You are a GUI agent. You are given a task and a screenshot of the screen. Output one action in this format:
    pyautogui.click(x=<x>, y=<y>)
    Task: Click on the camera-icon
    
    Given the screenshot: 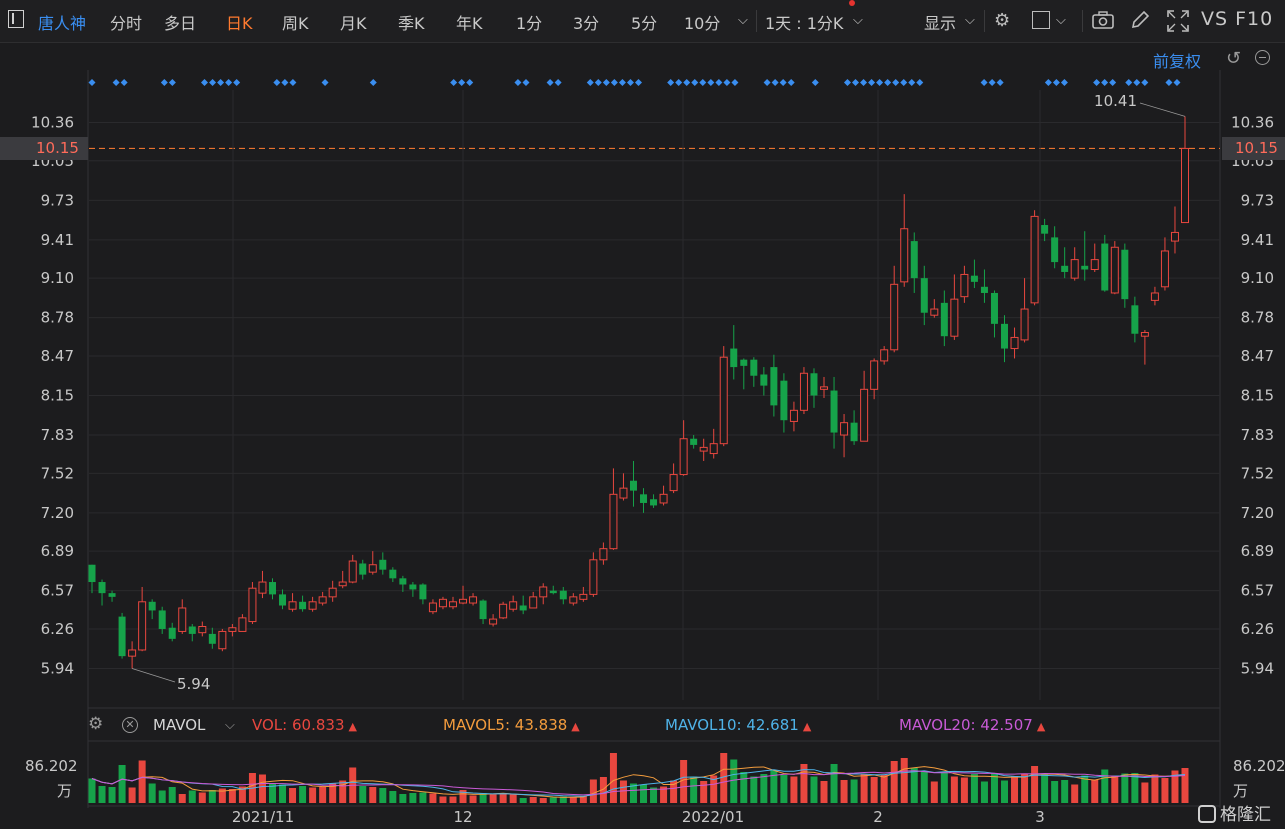 What is the action you would take?
    pyautogui.click(x=1103, y=20)
    